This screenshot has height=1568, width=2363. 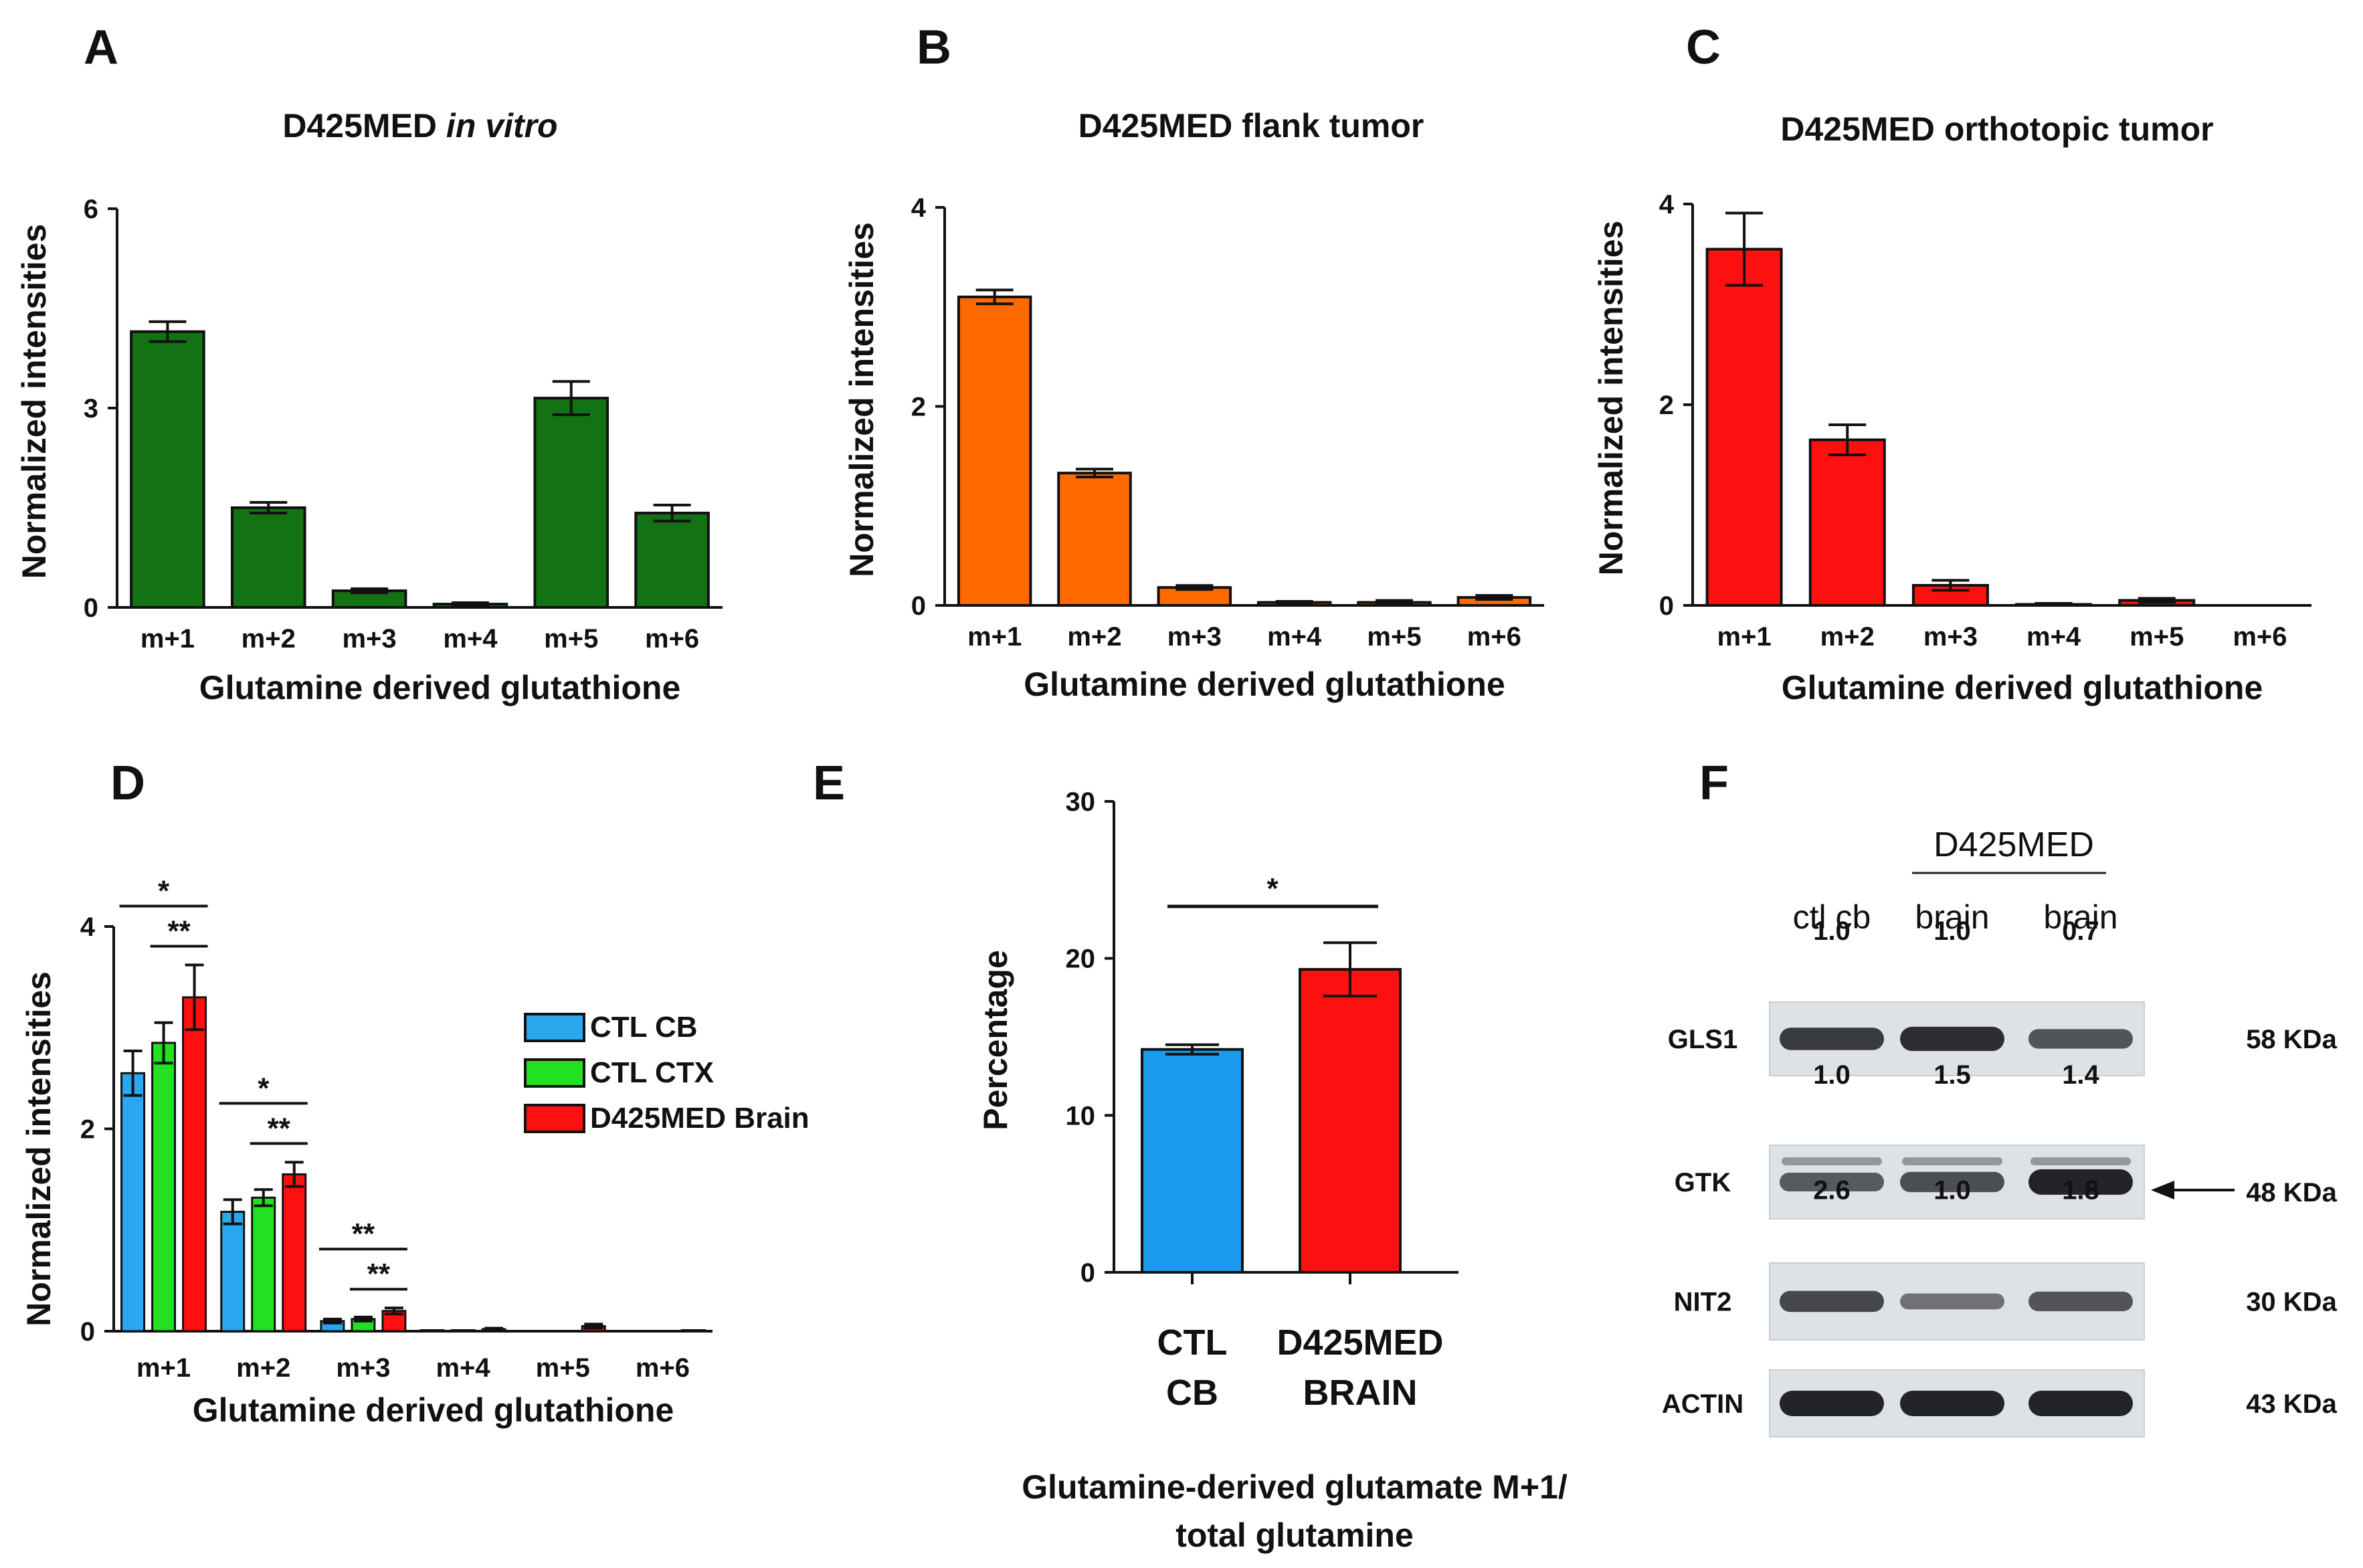 I want to click on blot-row-label: GTK, so click(x=1703, y=1182).